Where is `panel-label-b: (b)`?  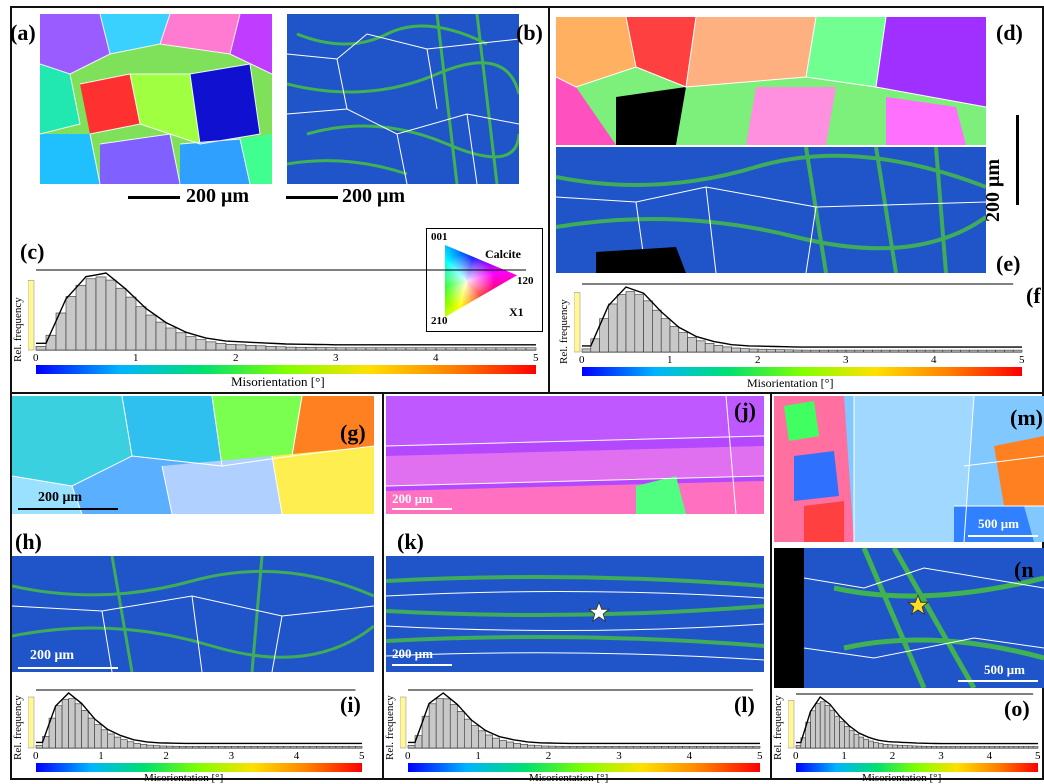
panel-label-b: (b) is located at coordinates (529, 32).